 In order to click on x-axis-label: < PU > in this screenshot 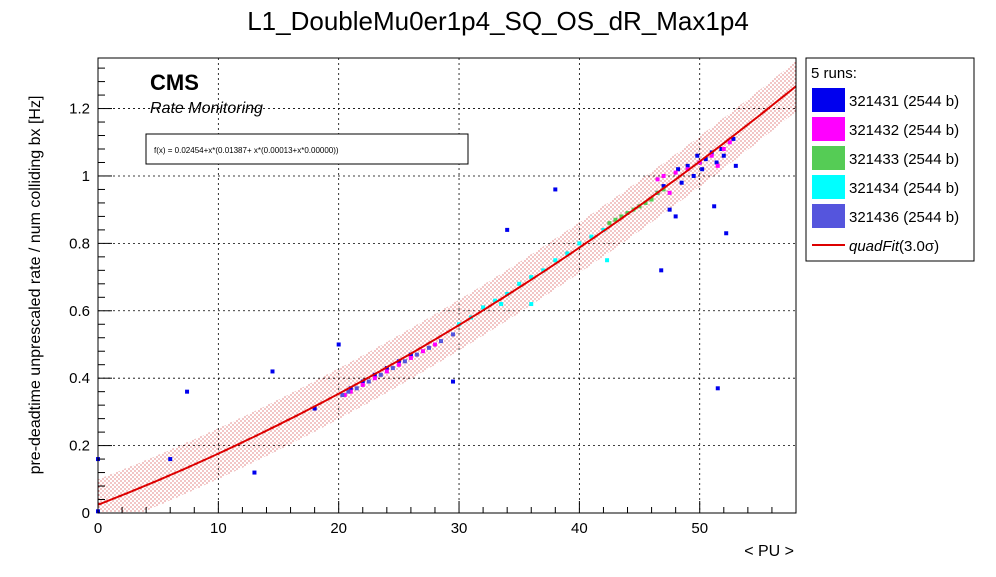, I will do `click(769, 551)`.